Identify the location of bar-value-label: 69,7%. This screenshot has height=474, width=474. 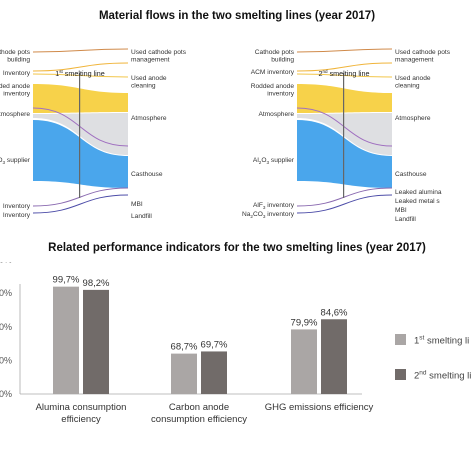
(214, 344).